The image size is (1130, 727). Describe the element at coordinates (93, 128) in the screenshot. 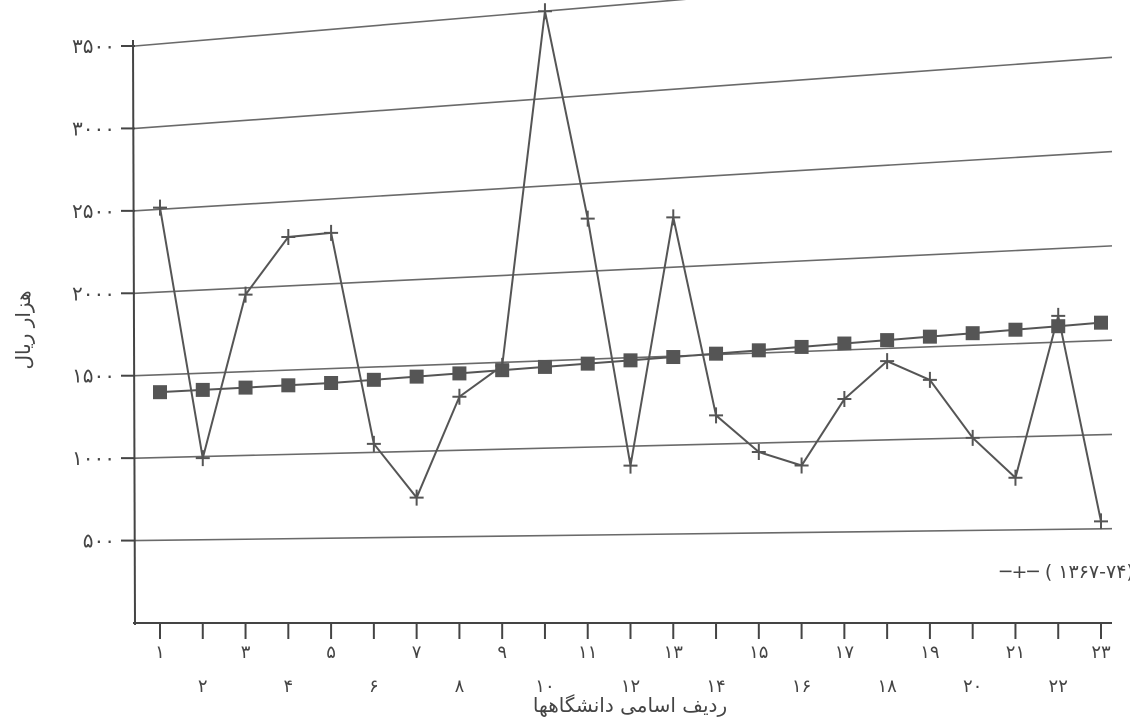

I see `y-tick-label: ۳۰۰۰` at that location.